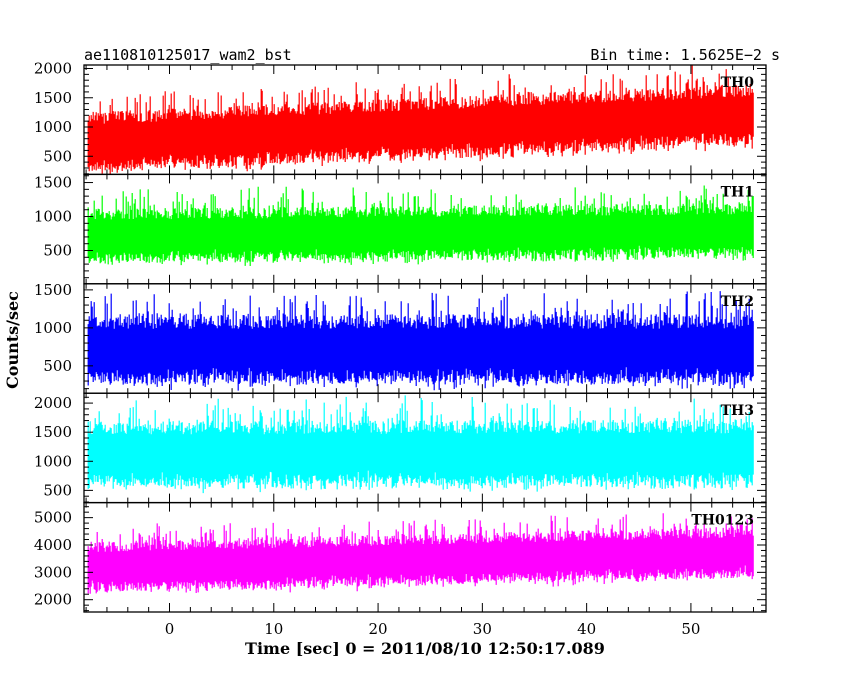 This screenshot has height=680, width=850. I want to click on panel-th0: 500 1000 1500 2000 TH0, so click(400, 118).